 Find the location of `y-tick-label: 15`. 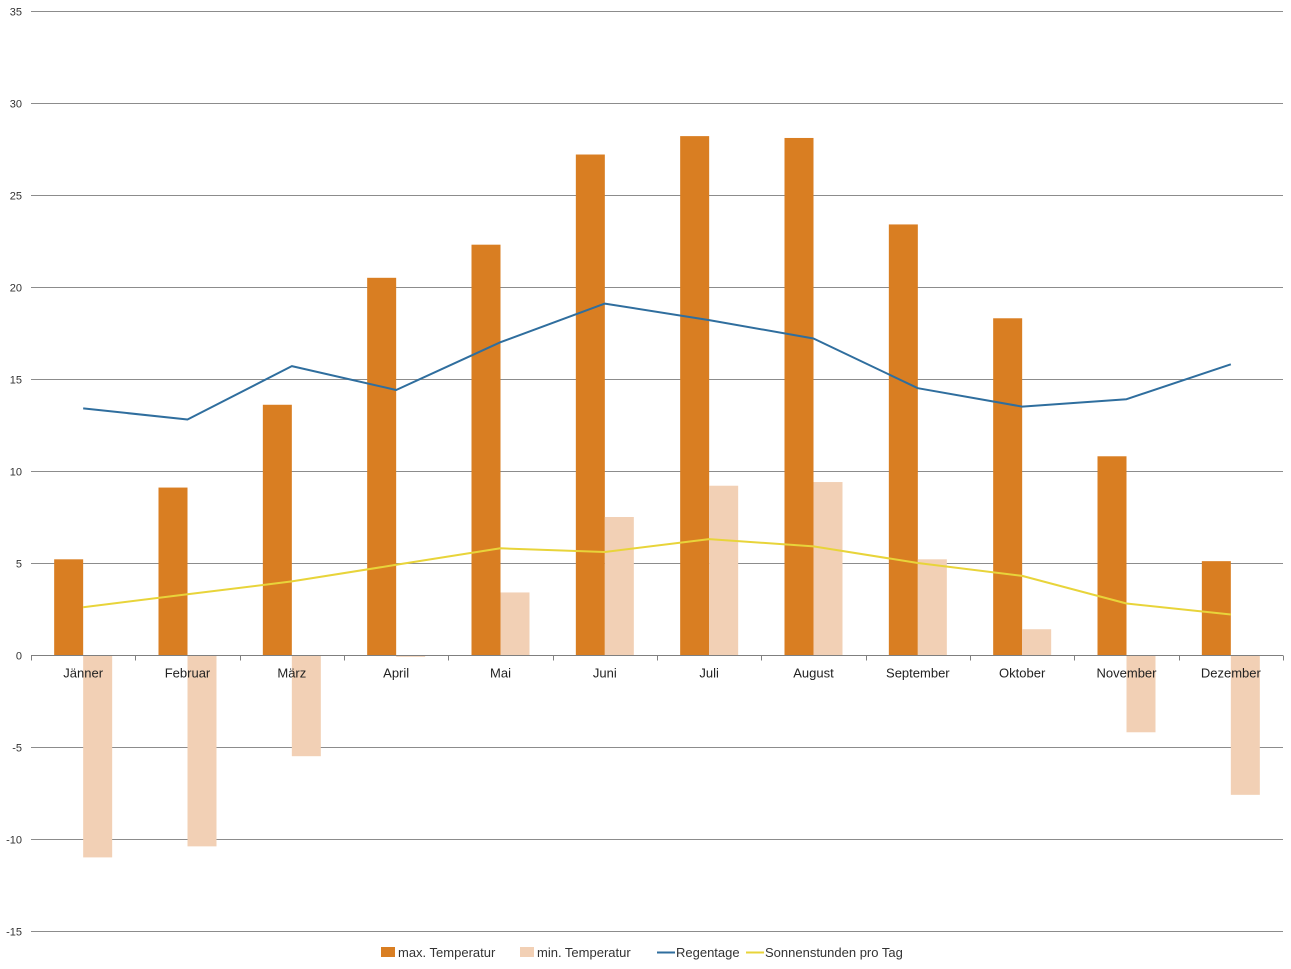

y-tick-label: 15 is located at coordinates (16, 381).